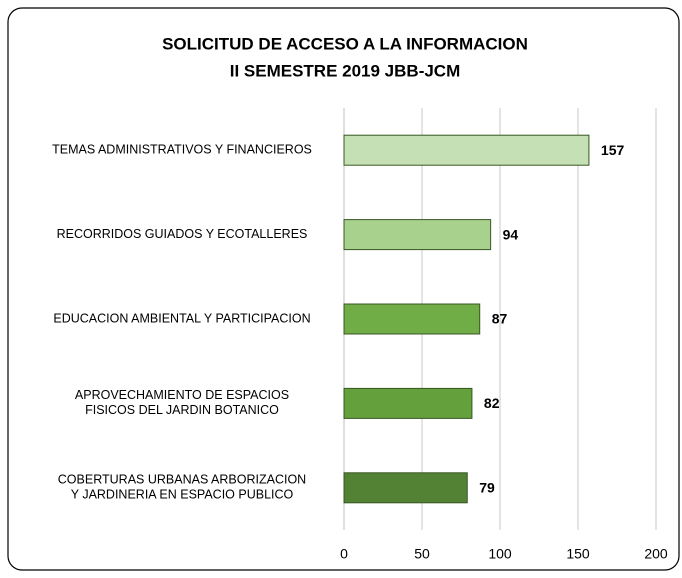 The height and width of the screenshot is (578, 682). I want to click on y-tick-label: APROVECHAMIENTO DE ESPACIOS, so click(182, 395).